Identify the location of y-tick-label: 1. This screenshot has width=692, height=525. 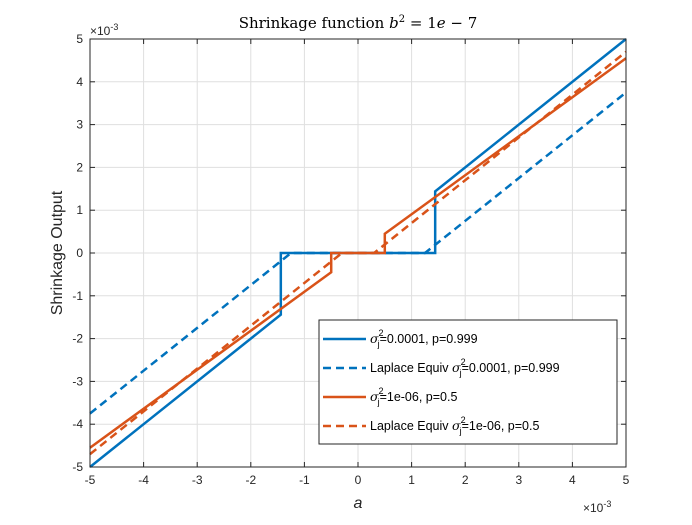
(79, 210).